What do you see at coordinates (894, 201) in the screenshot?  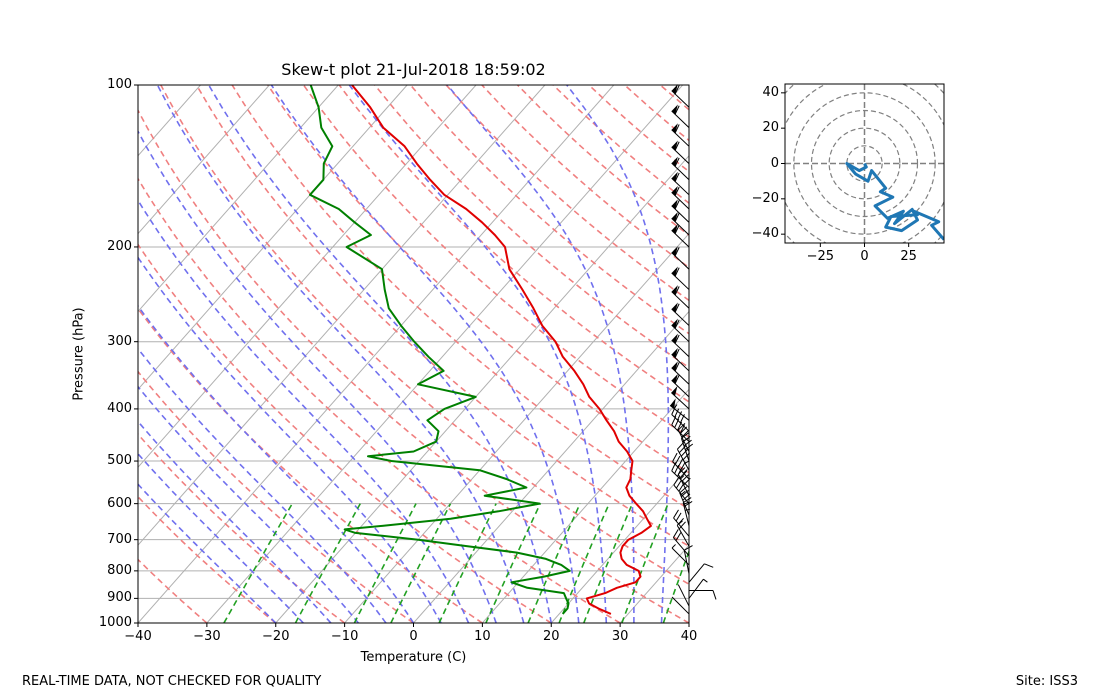 I see `hodograph-wind-trace` at bounding box center [894, 201].